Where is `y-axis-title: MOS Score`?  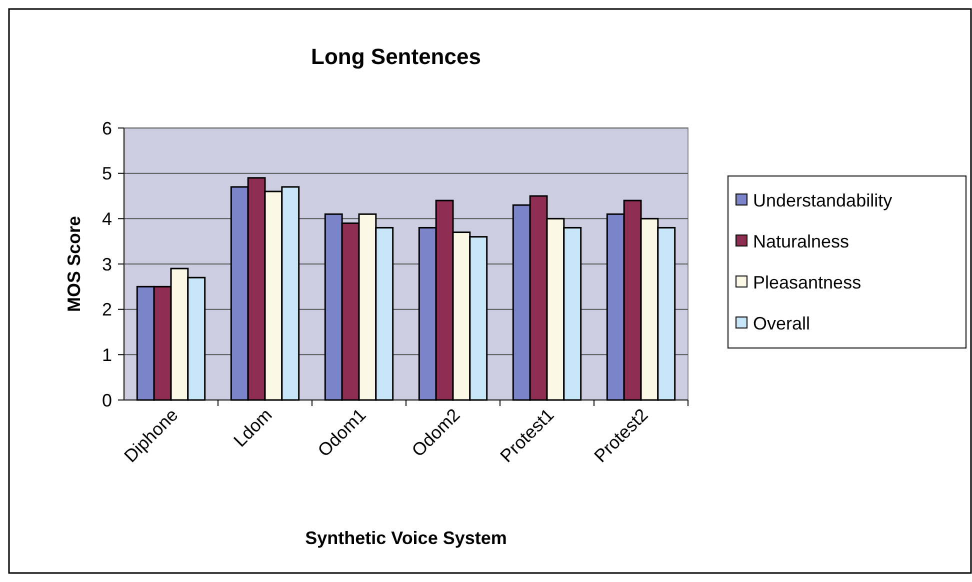
y-axis-title: MOS Score is located at coordinates (74, 264).